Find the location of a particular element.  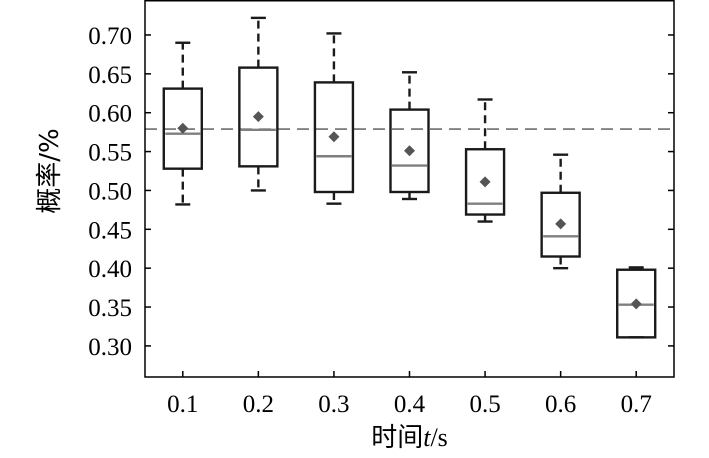

y-tick-label: 0.35 is located at coordinates (110, 308).